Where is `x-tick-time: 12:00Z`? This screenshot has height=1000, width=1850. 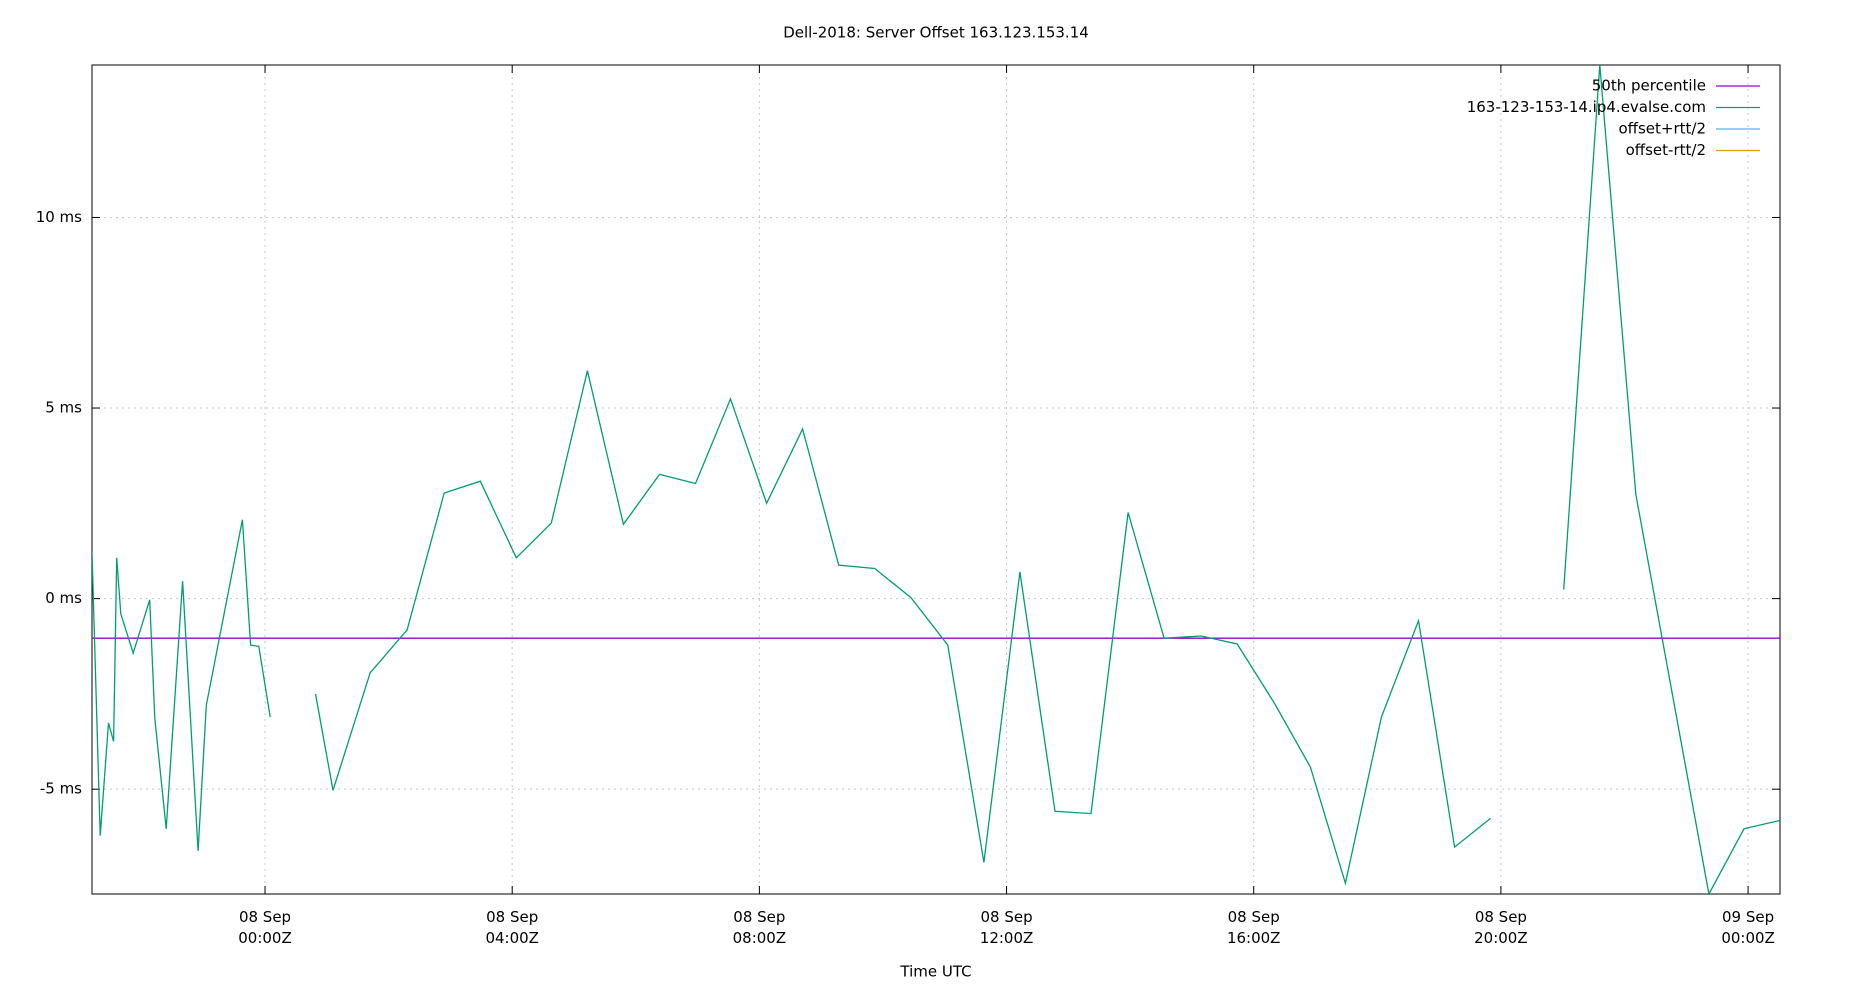
x-tick-time: 12:00Z is located at coordinates (1007, 938).